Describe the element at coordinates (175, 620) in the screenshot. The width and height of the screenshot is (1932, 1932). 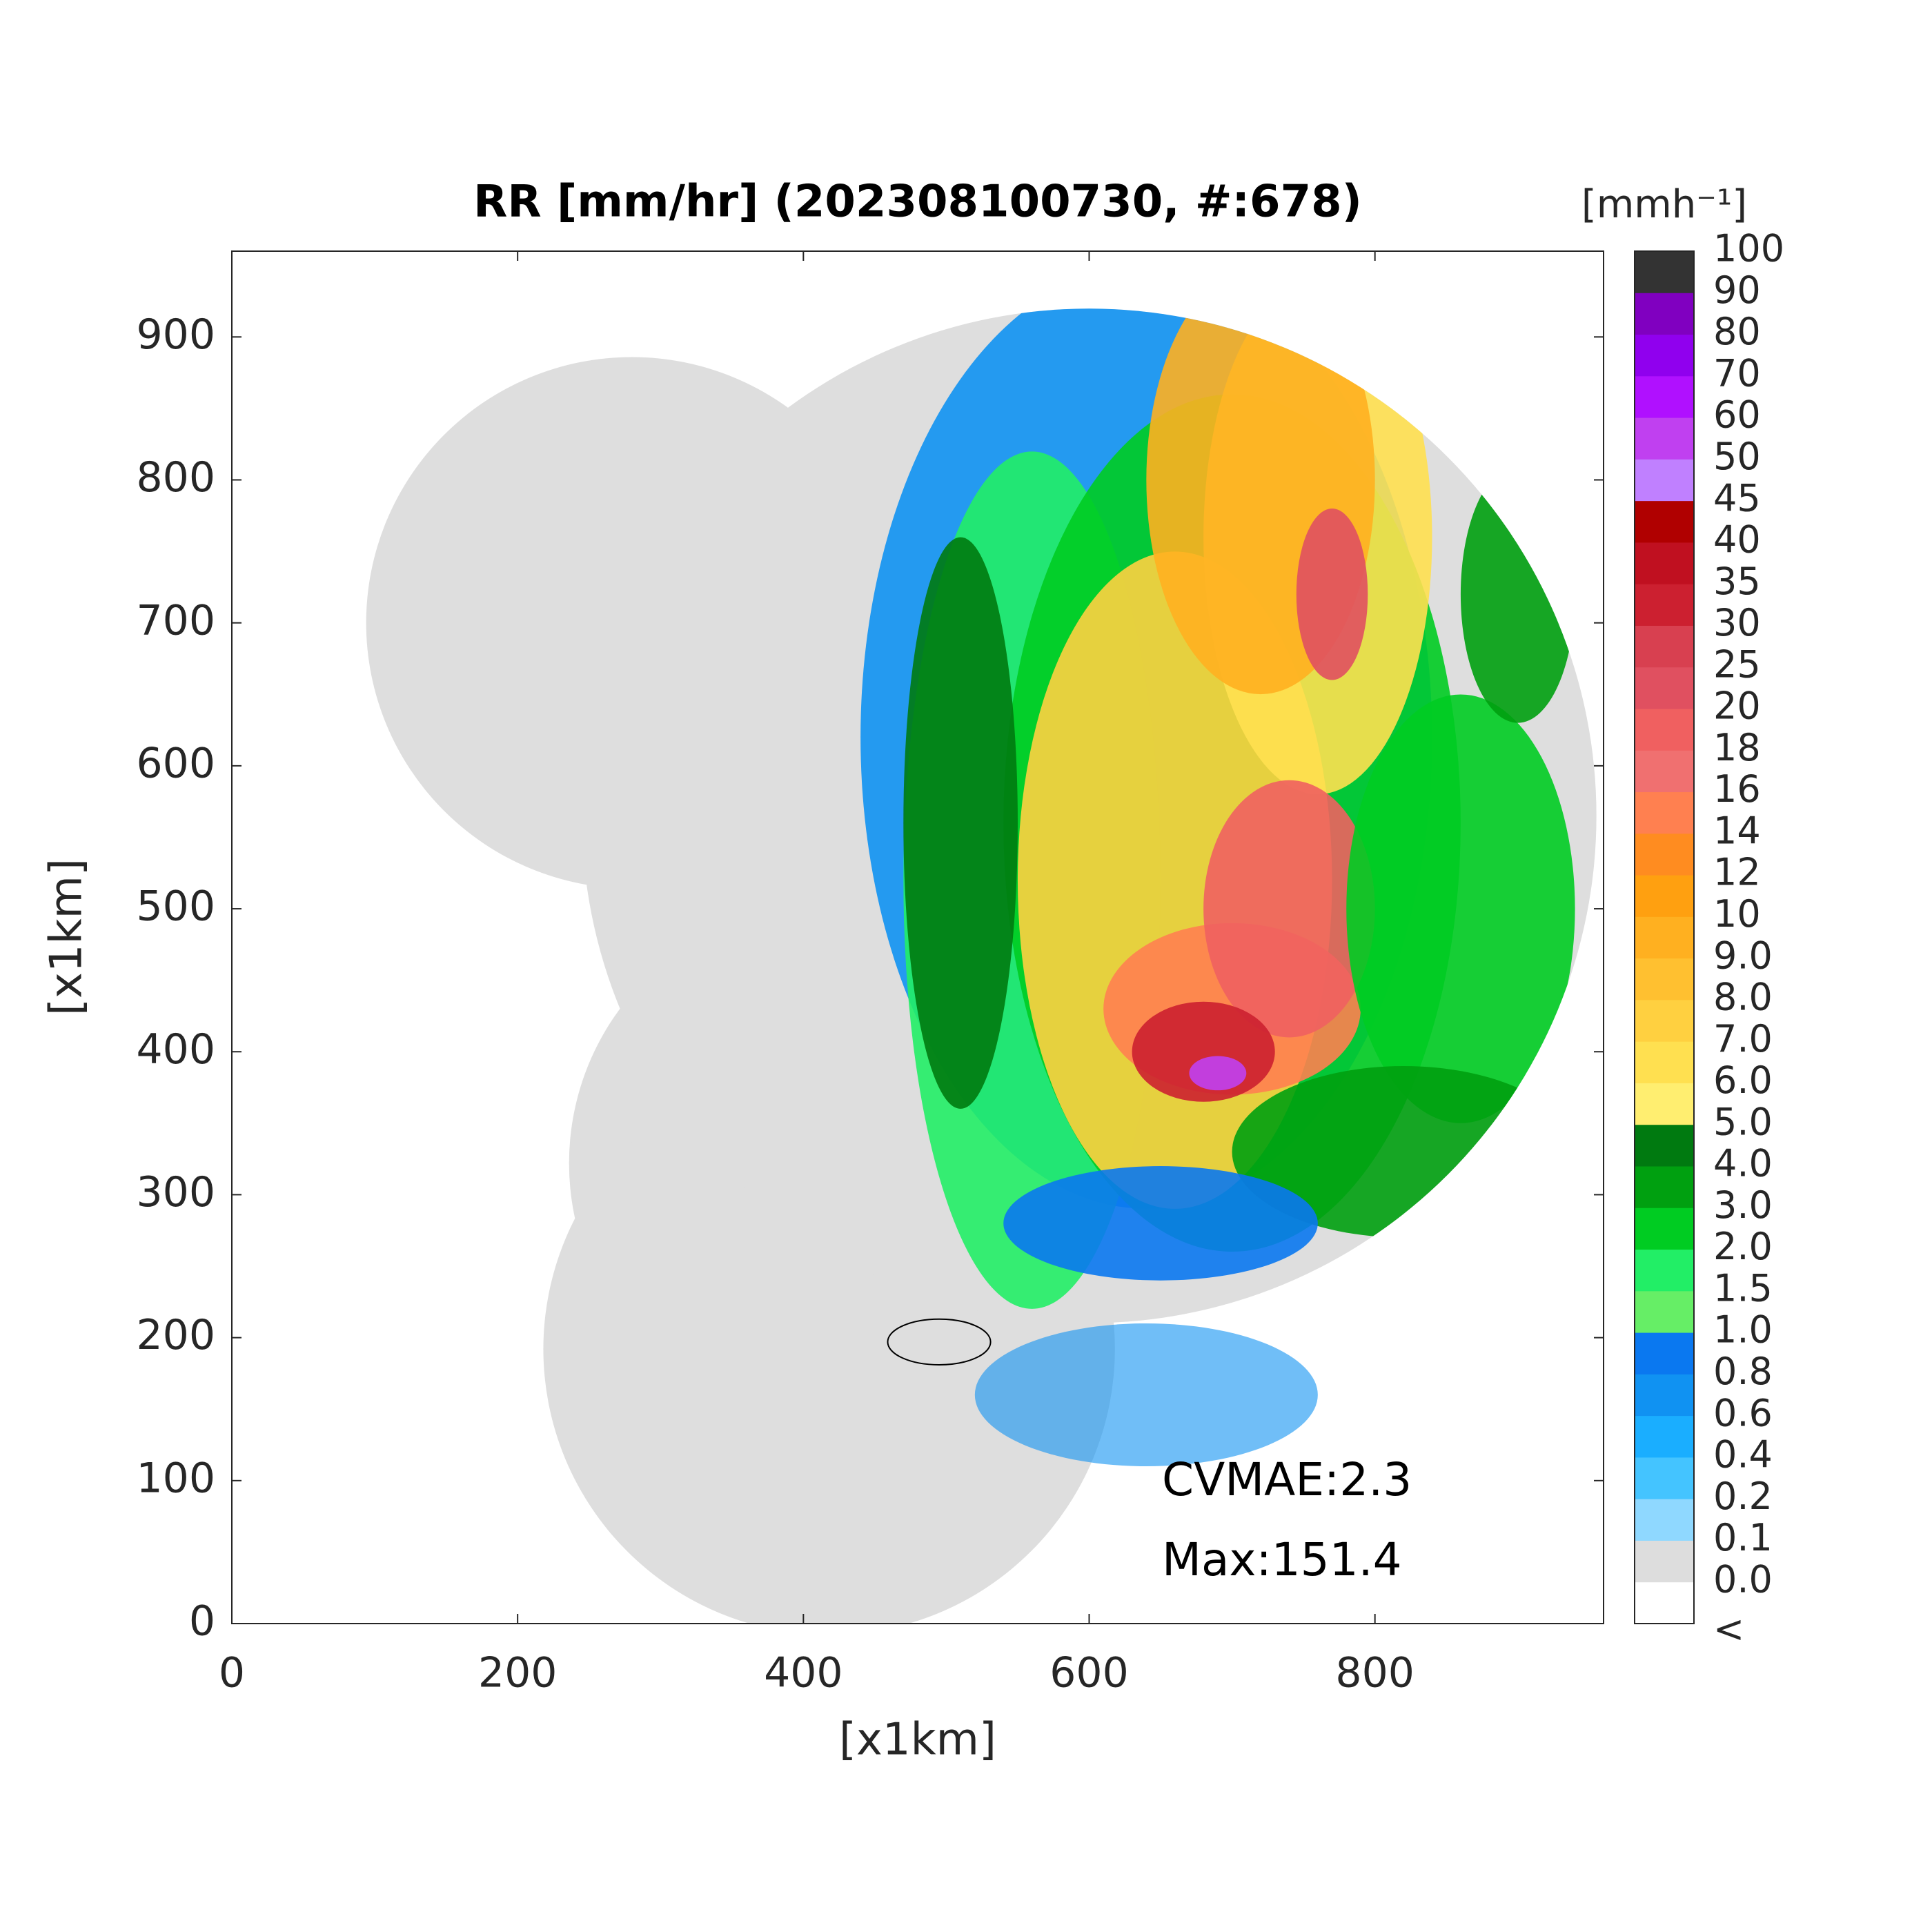
I see `y-tick-label: 700` at that location.